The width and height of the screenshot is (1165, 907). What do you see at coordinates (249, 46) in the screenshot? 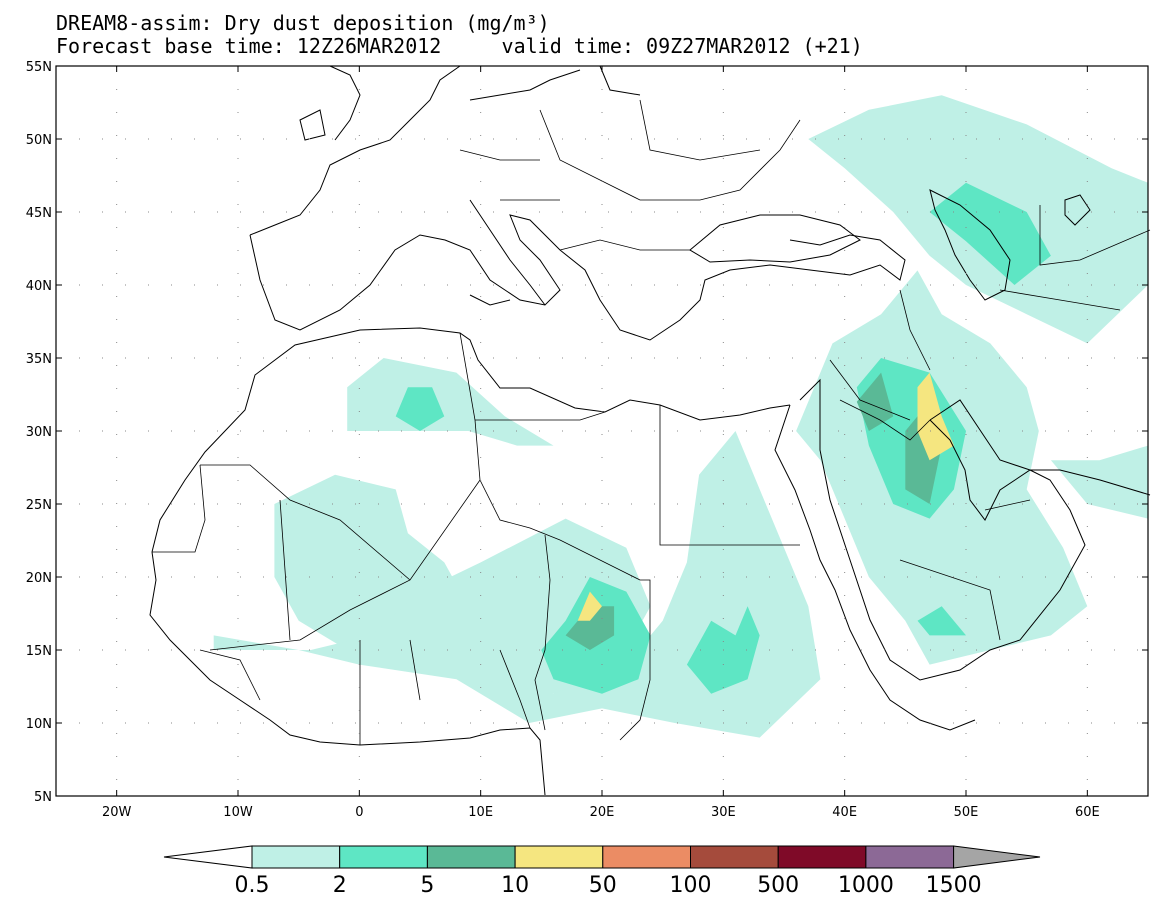
I see `forecast-base-time: Forecast base time: 12Z26MAR2012` at bounding box center [249, 46].